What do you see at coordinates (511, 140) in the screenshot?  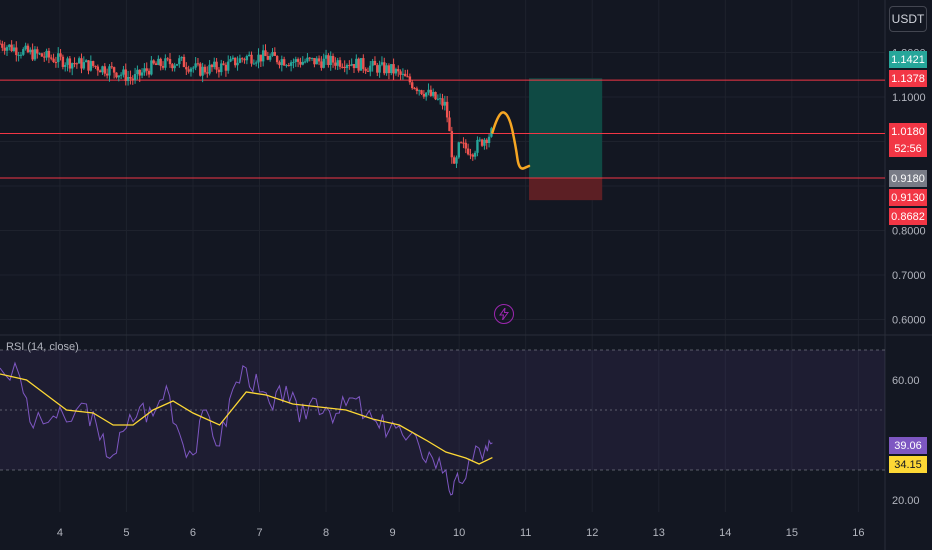 I see `forecast-curve` at bounding box center [511, 140].